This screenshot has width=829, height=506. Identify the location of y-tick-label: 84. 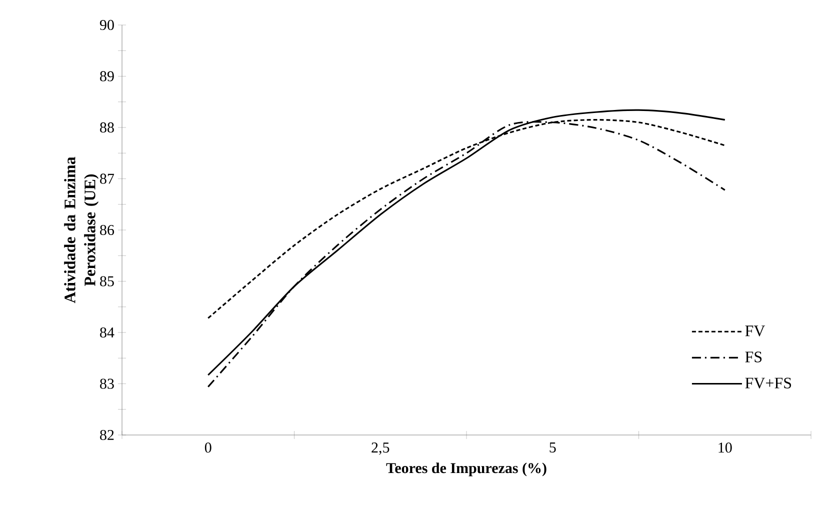
(107, 332).